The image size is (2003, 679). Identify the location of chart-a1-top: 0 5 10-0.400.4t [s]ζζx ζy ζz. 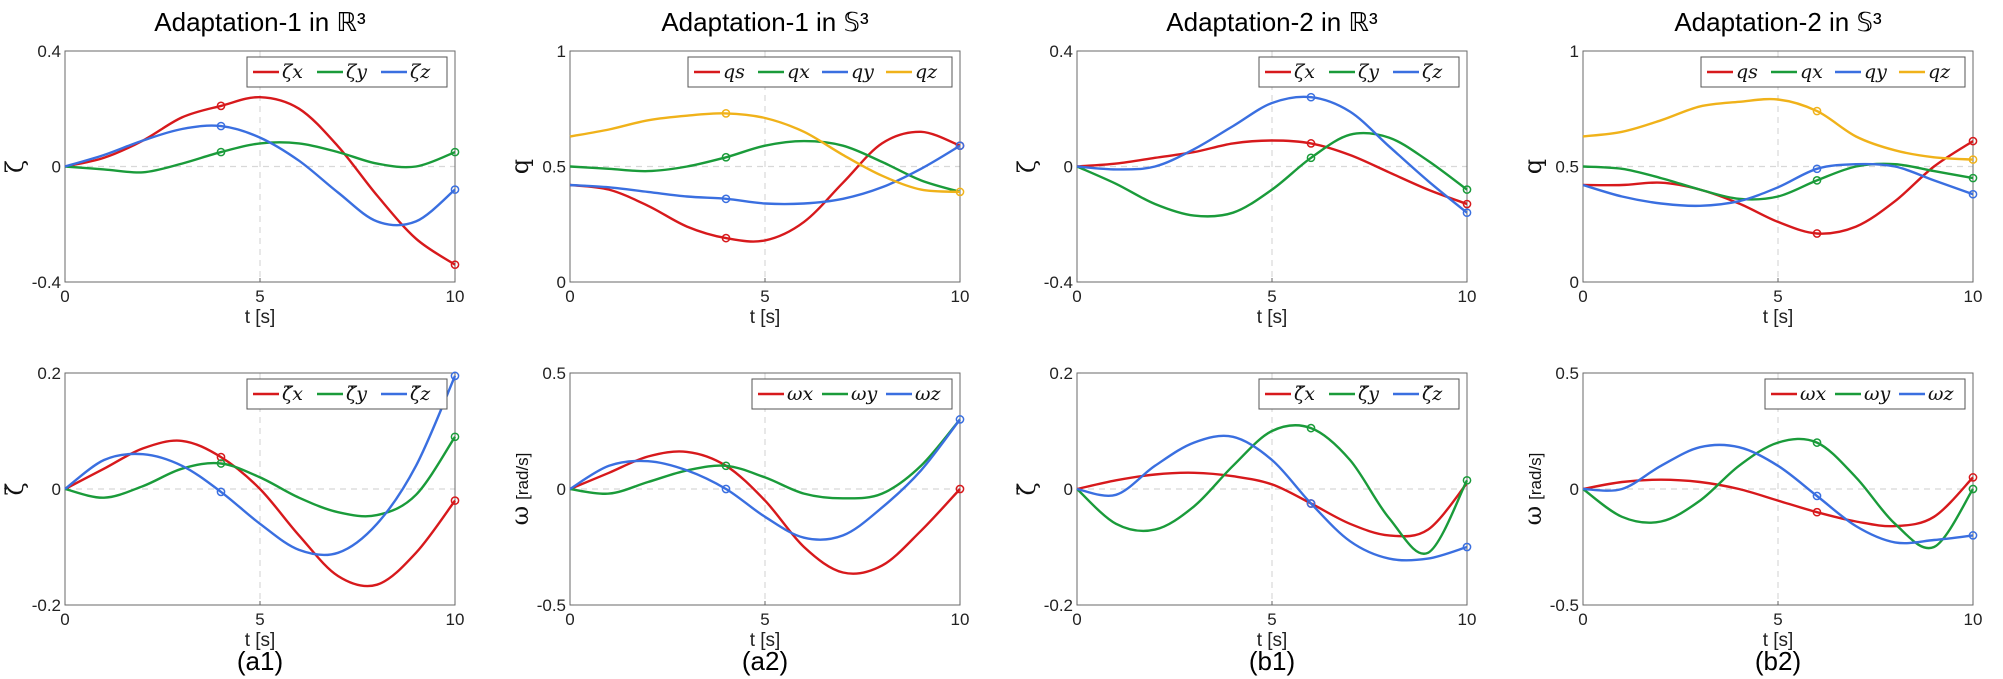
(232, 185).